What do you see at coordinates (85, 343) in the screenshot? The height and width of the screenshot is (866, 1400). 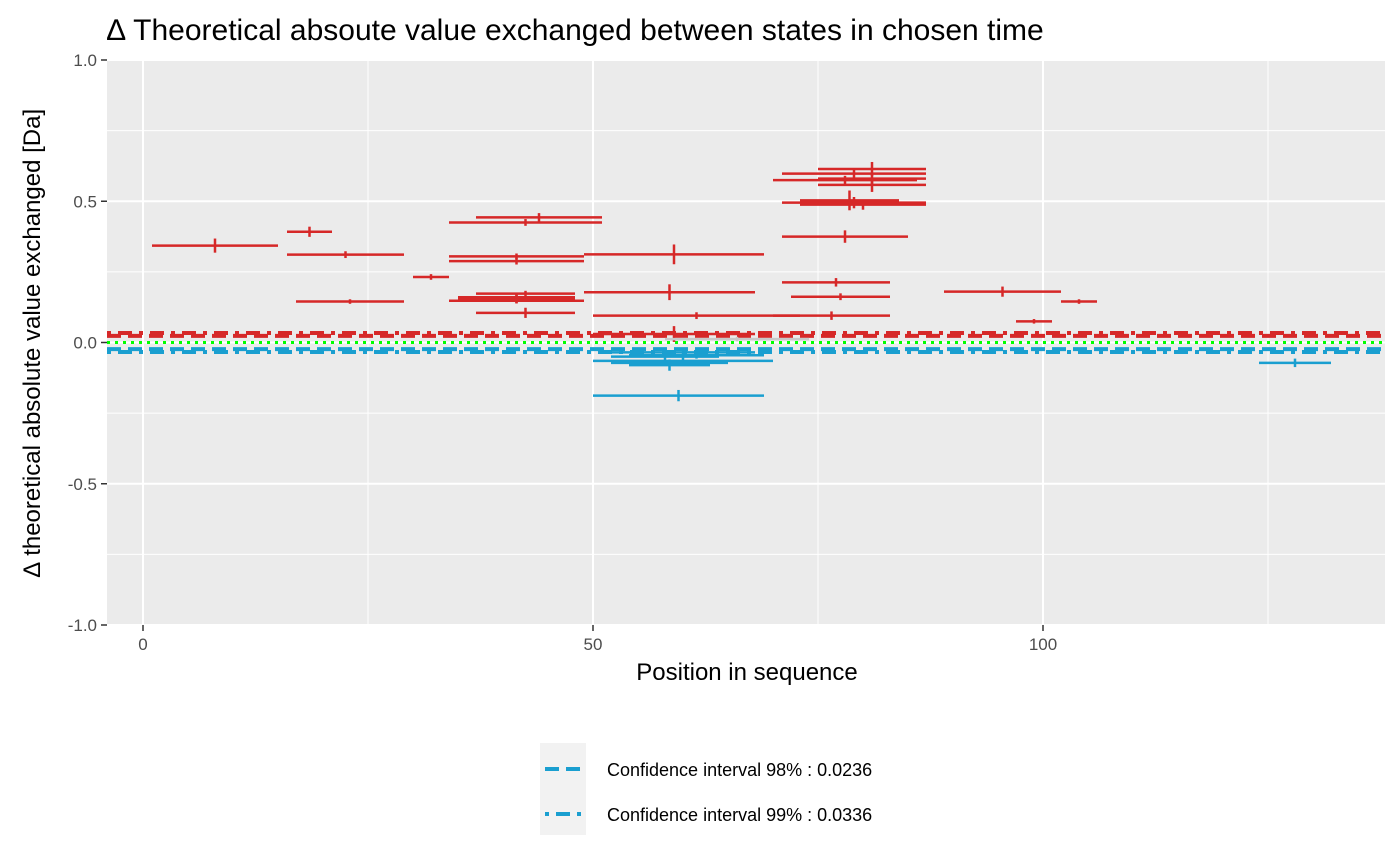 I see `y-tick-label: 0.0` at bounding box center [85, 343].